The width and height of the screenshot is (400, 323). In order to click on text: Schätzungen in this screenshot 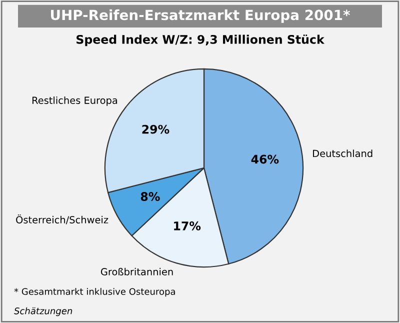, I will do `click(43, 311)`.